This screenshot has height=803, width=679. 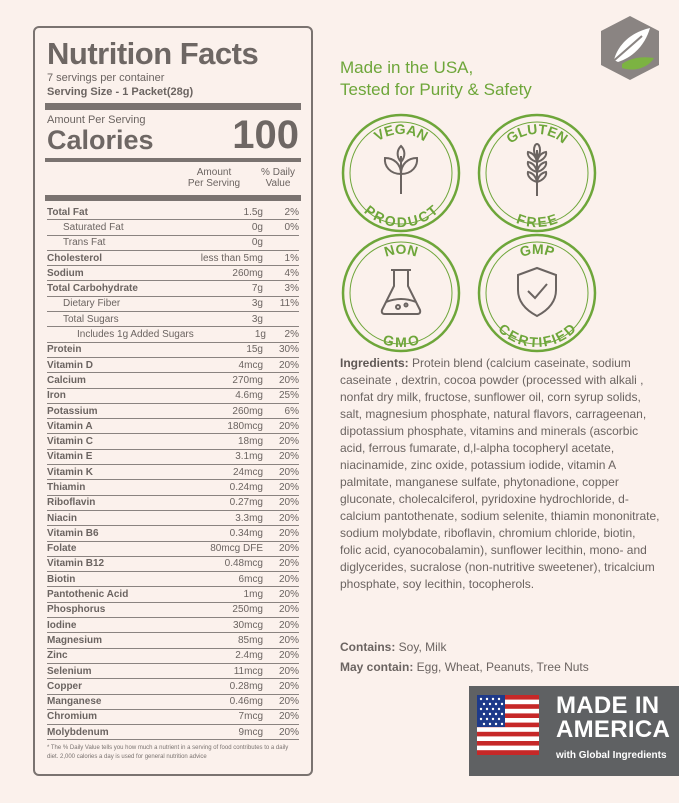 What do you see at coordinates (173, 473) in the screenshot?
I see `nutrient-row: Vitamin K 24mcg 20%` at bounding box center [173, 473].